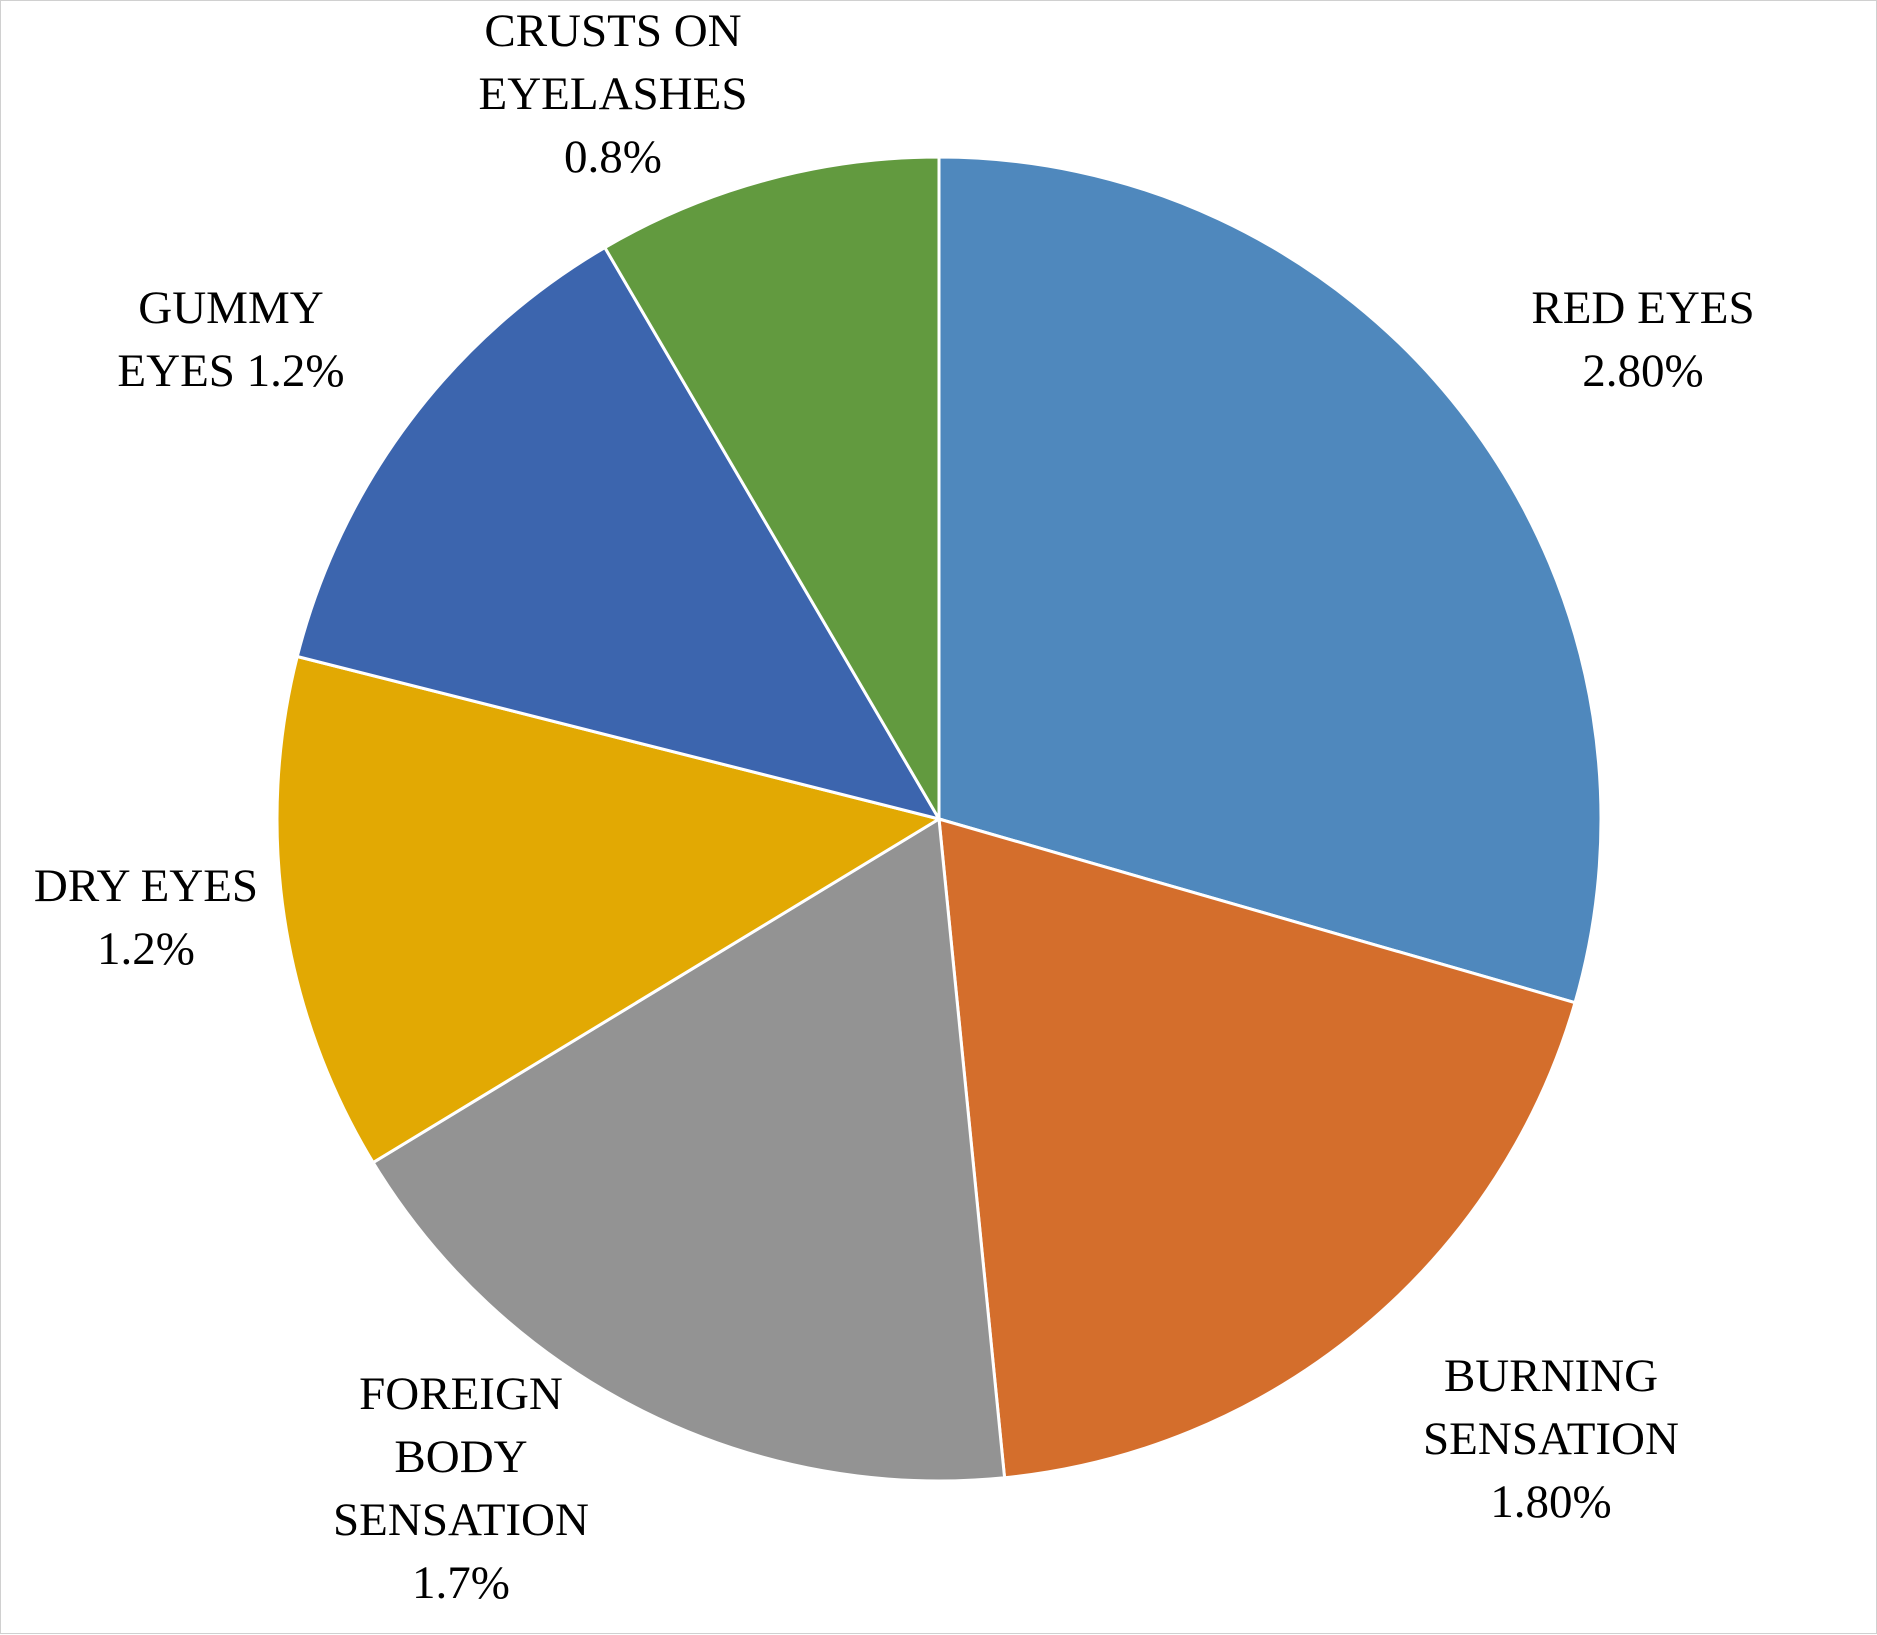  I want to click on slice-label-5: CRUSTS ON EYELASHES 0.8%, so click(613, 94).